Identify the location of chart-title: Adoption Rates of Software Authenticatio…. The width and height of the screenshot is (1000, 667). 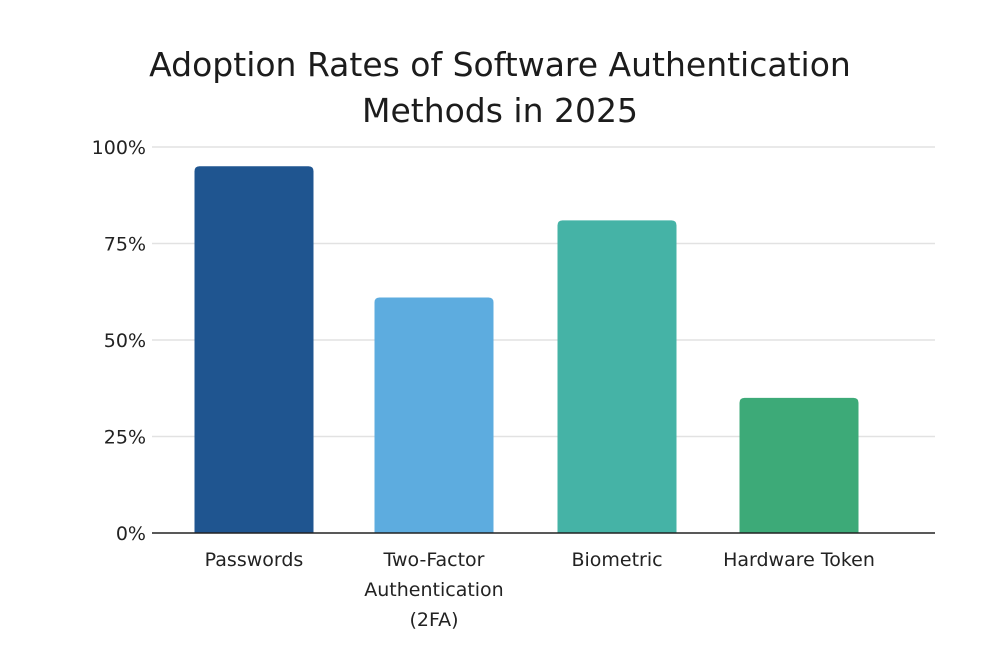
(500, 88).